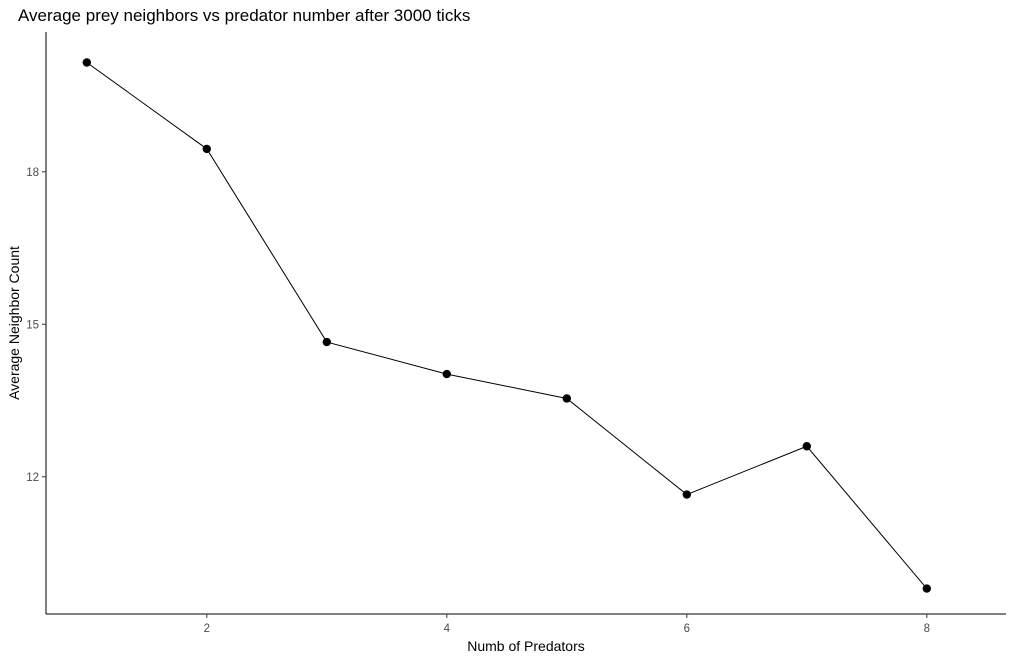 The height and width of the screenshot is (660, 1016). I want to click on y-ticks: 12 15 18, so click(36, 325).